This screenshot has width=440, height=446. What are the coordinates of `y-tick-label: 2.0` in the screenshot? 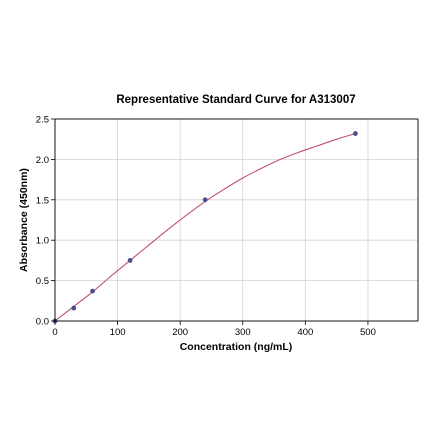 It's located at (42, 160).